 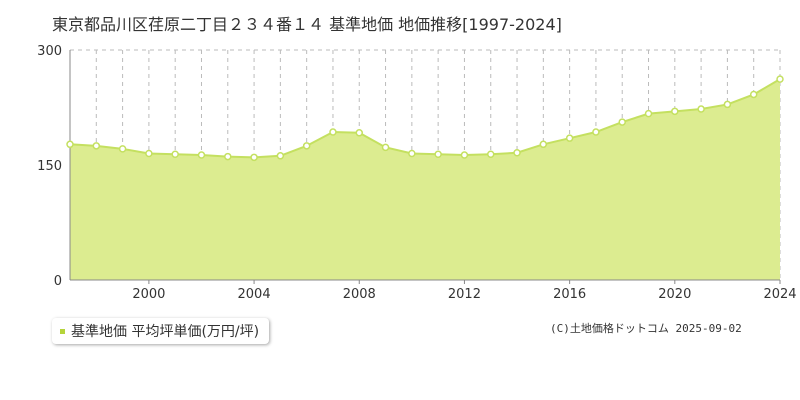 I want to click on chart-title: 東京都品川区荏原二丁目２３４番１４ 基準地価 地価推移[1997-2024], so click(x=307, y=24).